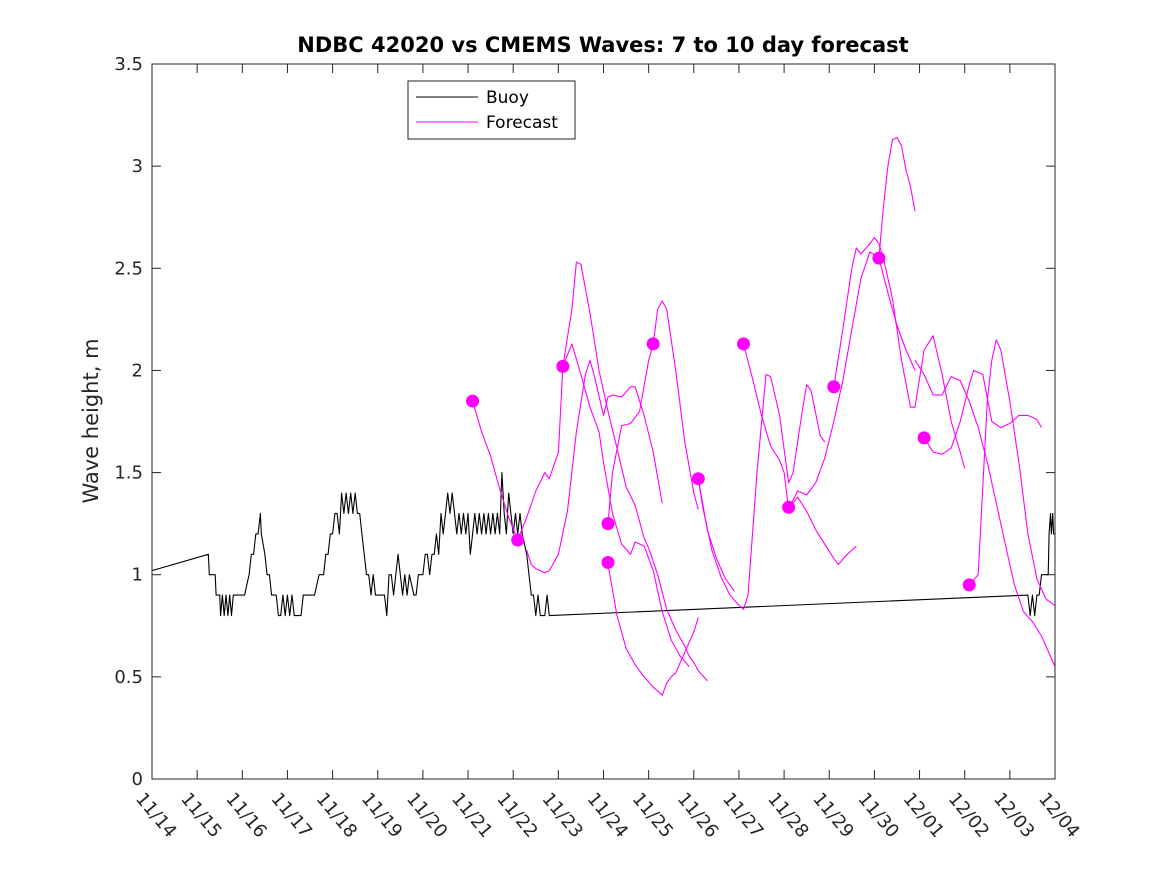  What do you see at coordinates (137, 779) in the screenshot?
I see `y-tick-label: 0` at bounding box center [137, 779].